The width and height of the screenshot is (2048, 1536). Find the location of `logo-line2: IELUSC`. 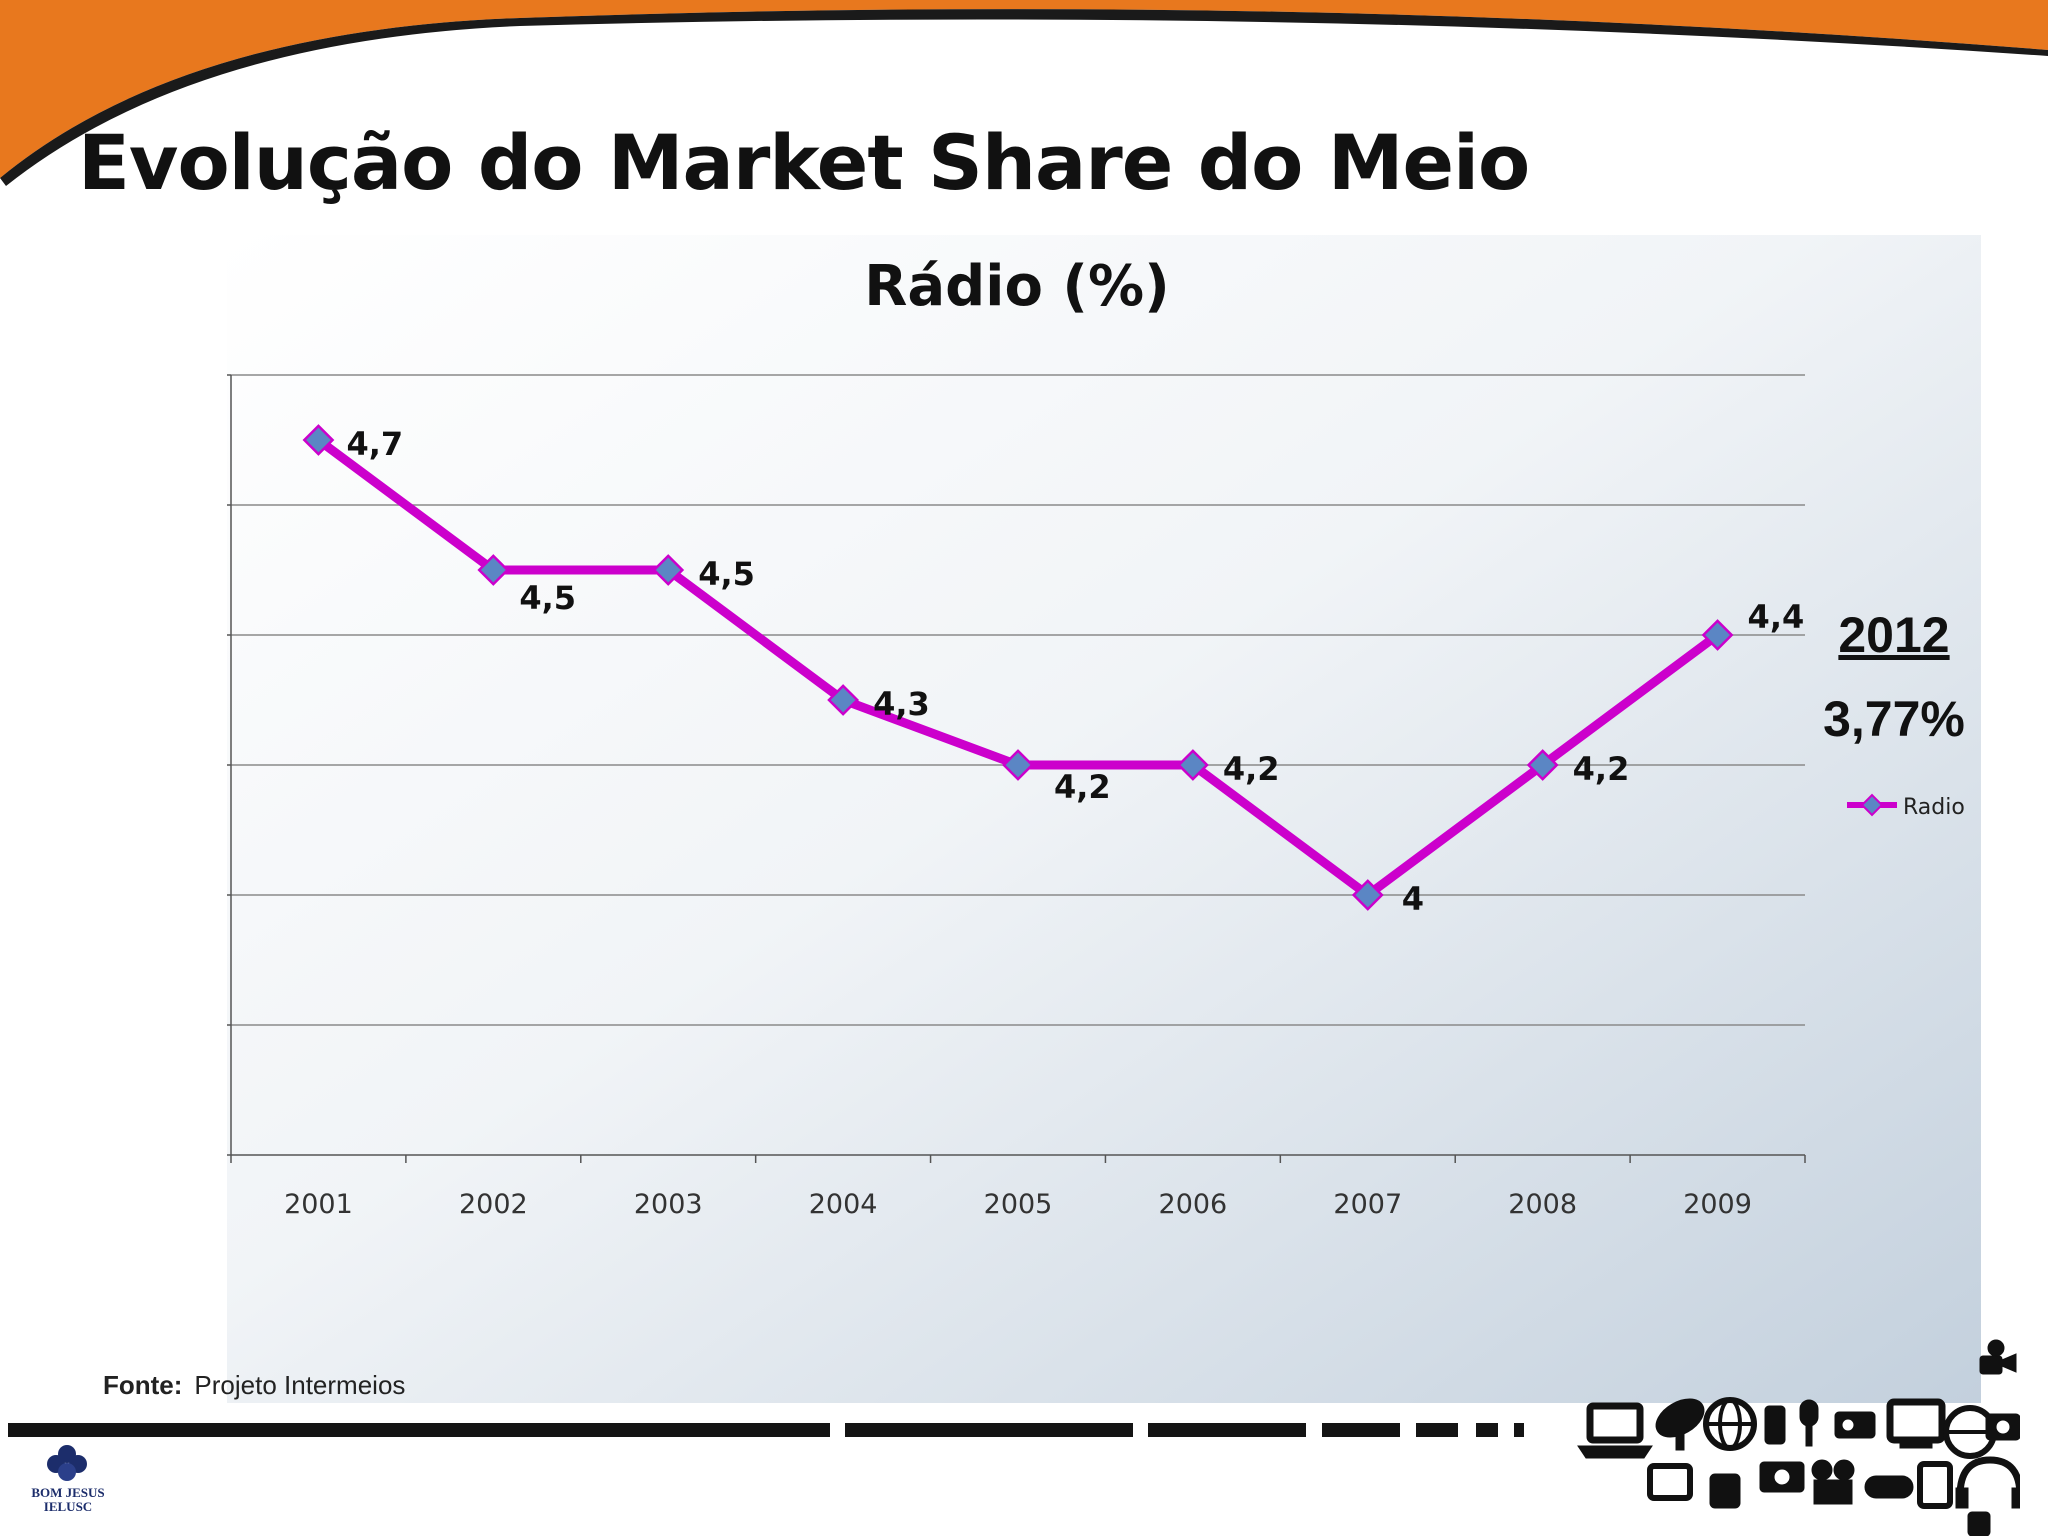

logo-line2: IELUSC is located at coordinates (68, 1506).